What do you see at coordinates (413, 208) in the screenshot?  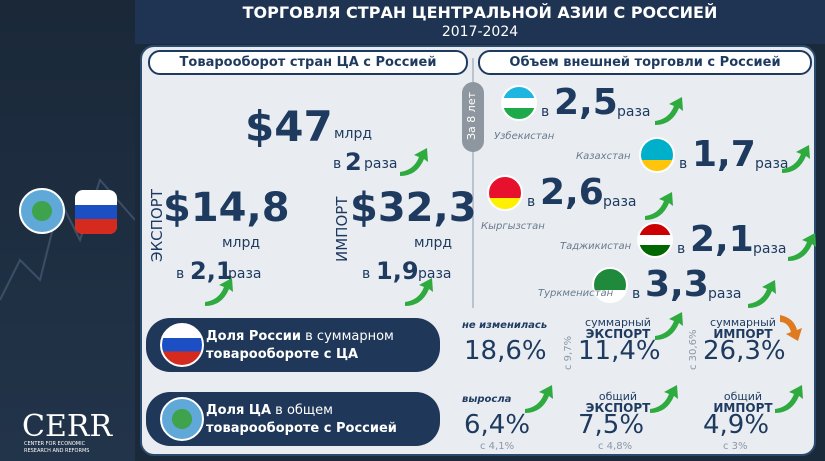 I see `import-value: $32,3` at bounding box center [413, 208].